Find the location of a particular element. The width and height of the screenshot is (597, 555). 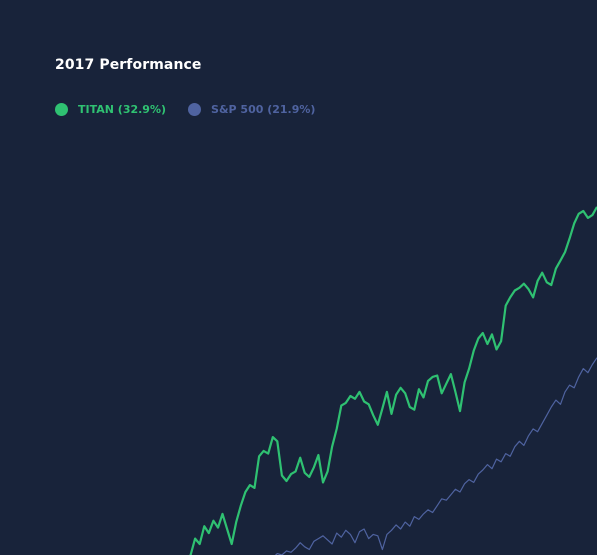

legend-item-sp500: S&P 500 (21.9%) is located at coordinates (251, 109).